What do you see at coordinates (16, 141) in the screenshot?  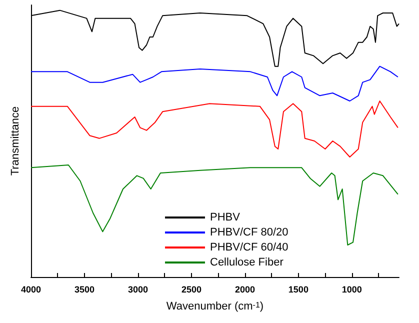 I see `y-axis-title: Transmittance` at bounding box center [16, 141].